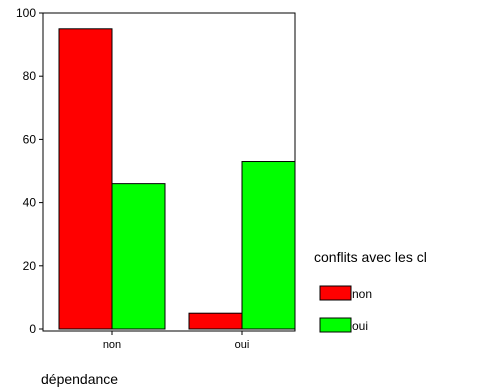 The width and height of the screenshot is (485, 392). Describe the element at coordinates (138, 256) in the screenshot. I see `bar-non-oui` at that location.